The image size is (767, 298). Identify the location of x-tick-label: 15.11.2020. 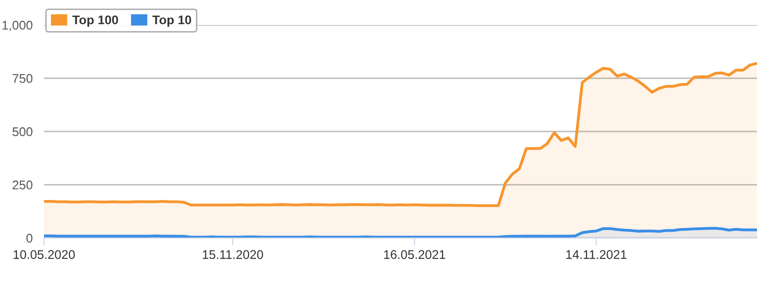
(233, 254).